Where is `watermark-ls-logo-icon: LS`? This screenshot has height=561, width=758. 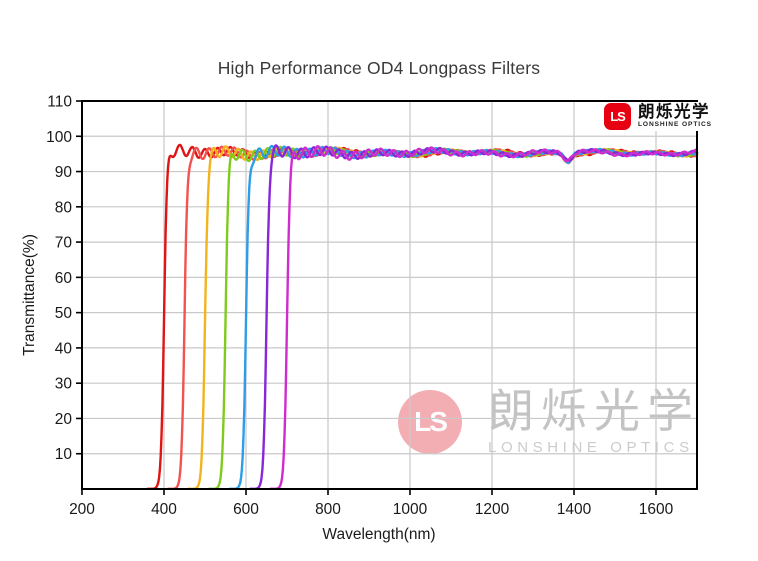 watermark-ls-logo-icon: LS is located at coordinates (430, 421).